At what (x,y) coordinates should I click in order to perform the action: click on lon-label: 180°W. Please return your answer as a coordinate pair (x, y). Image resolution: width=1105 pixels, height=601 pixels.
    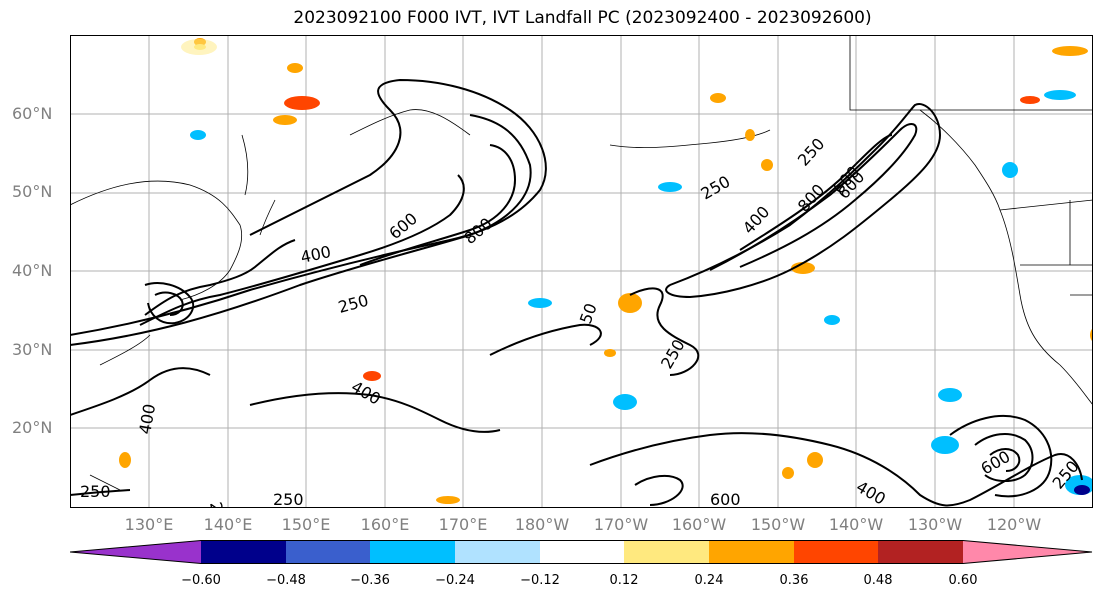
    Looking at the image, I should click on (542, 524).